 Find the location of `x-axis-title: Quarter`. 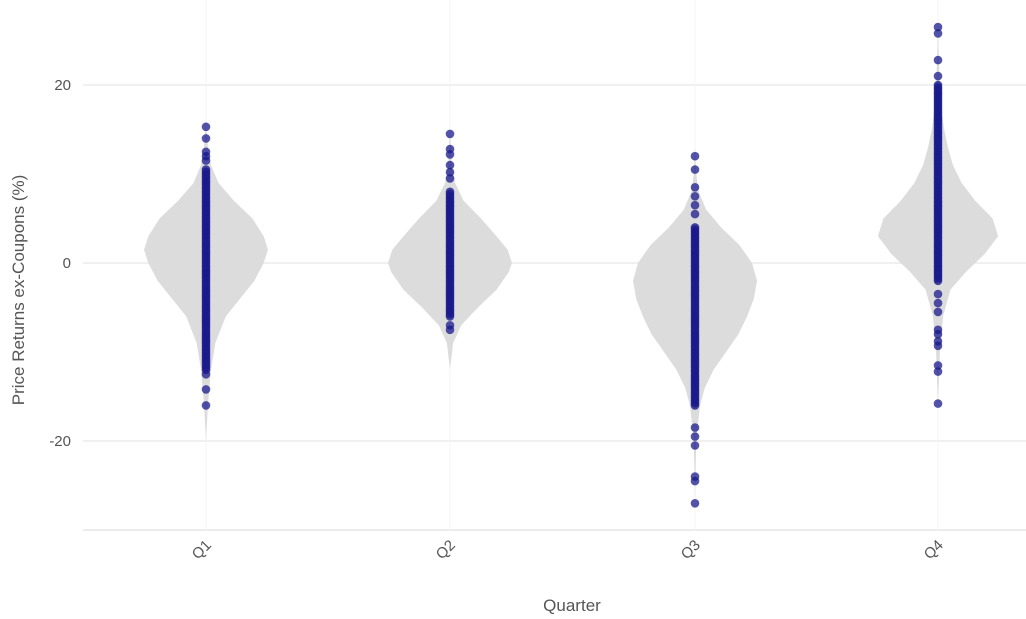

x-axis-title: Quarter is located at coordinates (572, 605).